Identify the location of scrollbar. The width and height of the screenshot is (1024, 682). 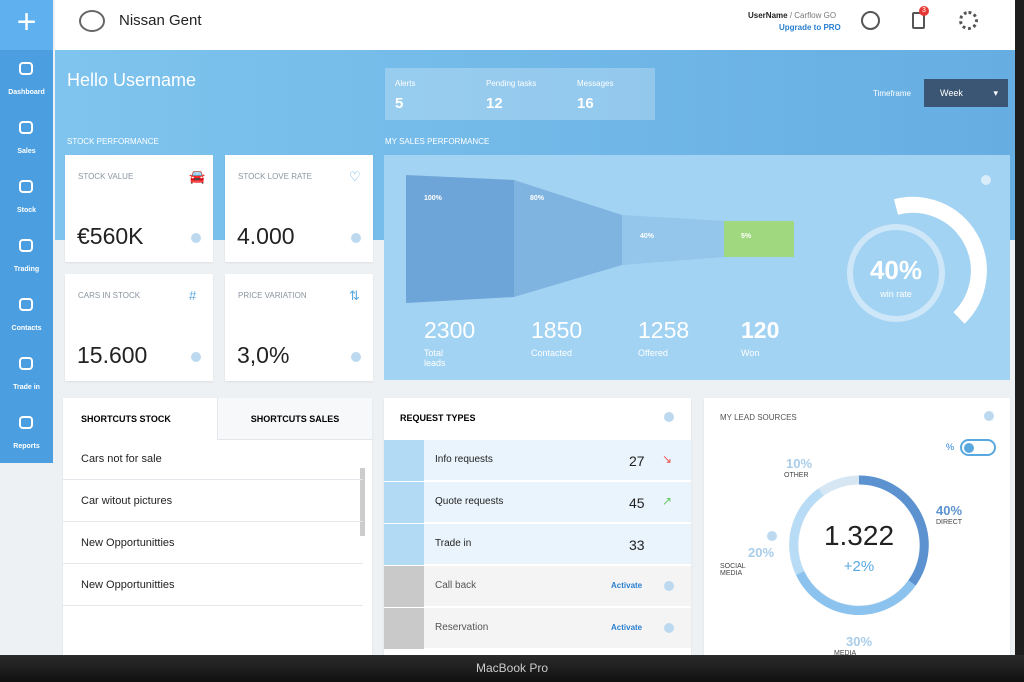
(362, 502).